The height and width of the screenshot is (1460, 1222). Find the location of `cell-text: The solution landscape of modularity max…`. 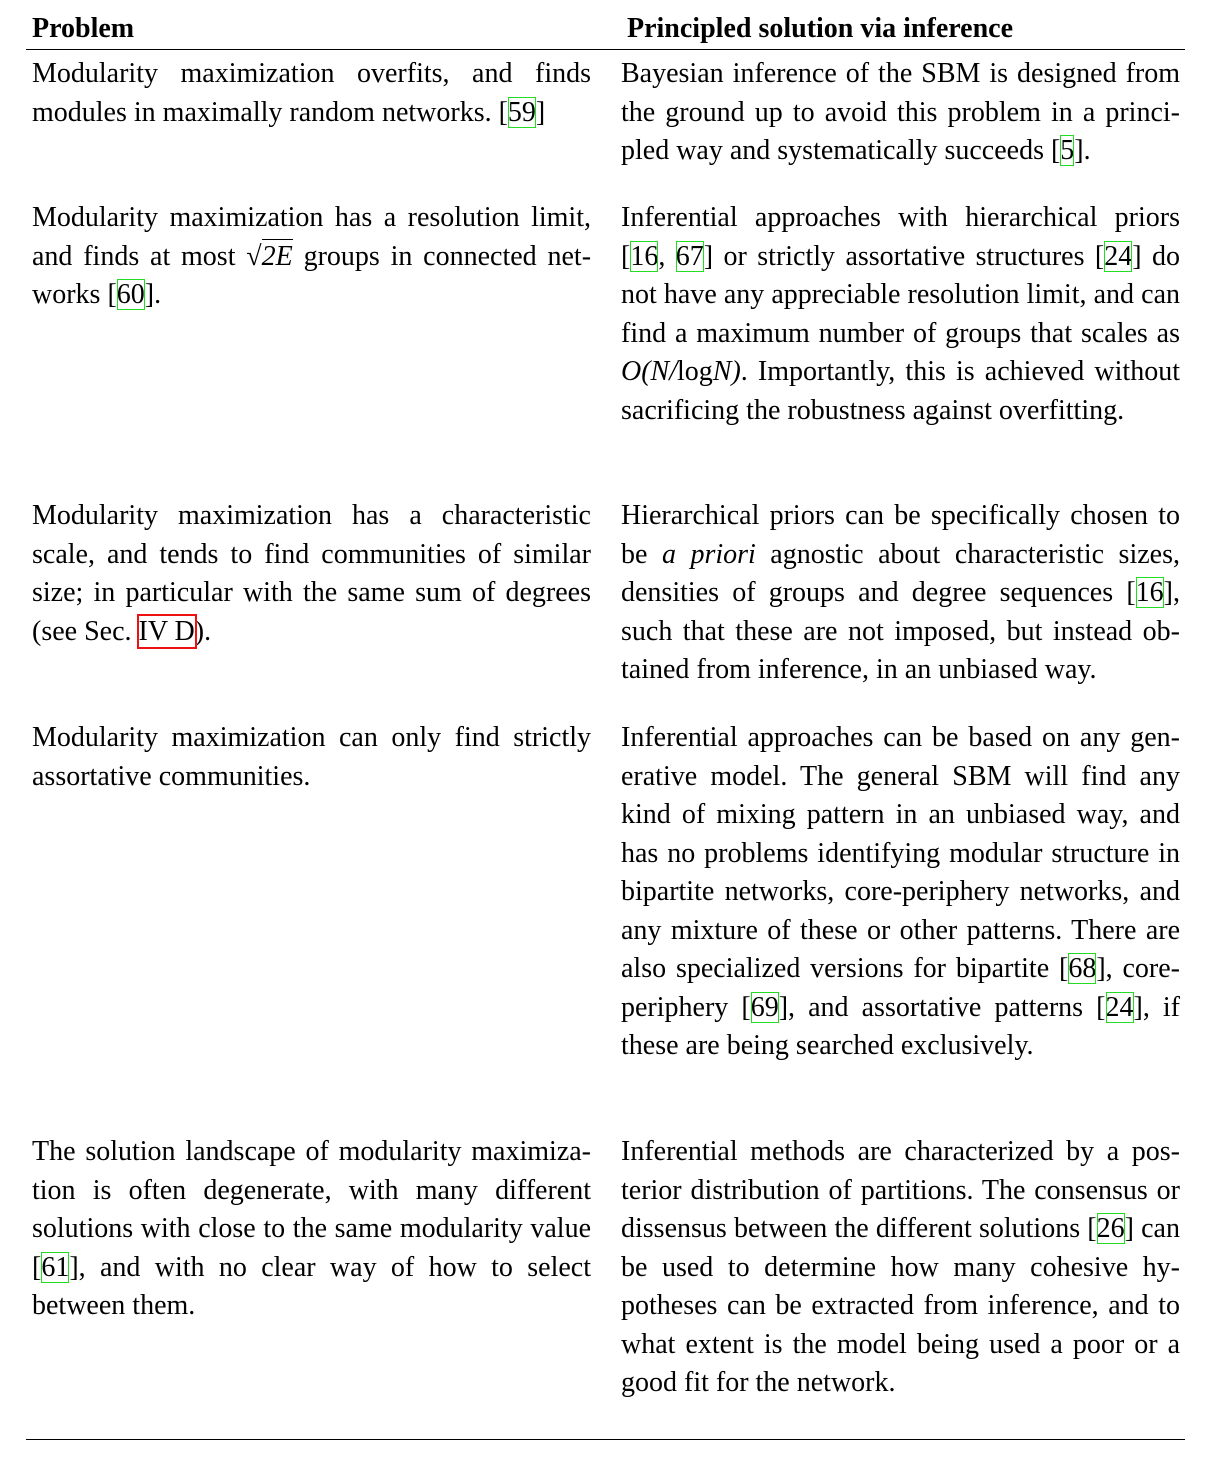

cell-text: The solution landscape of modularity max… is located at coordinates (311, 1209).